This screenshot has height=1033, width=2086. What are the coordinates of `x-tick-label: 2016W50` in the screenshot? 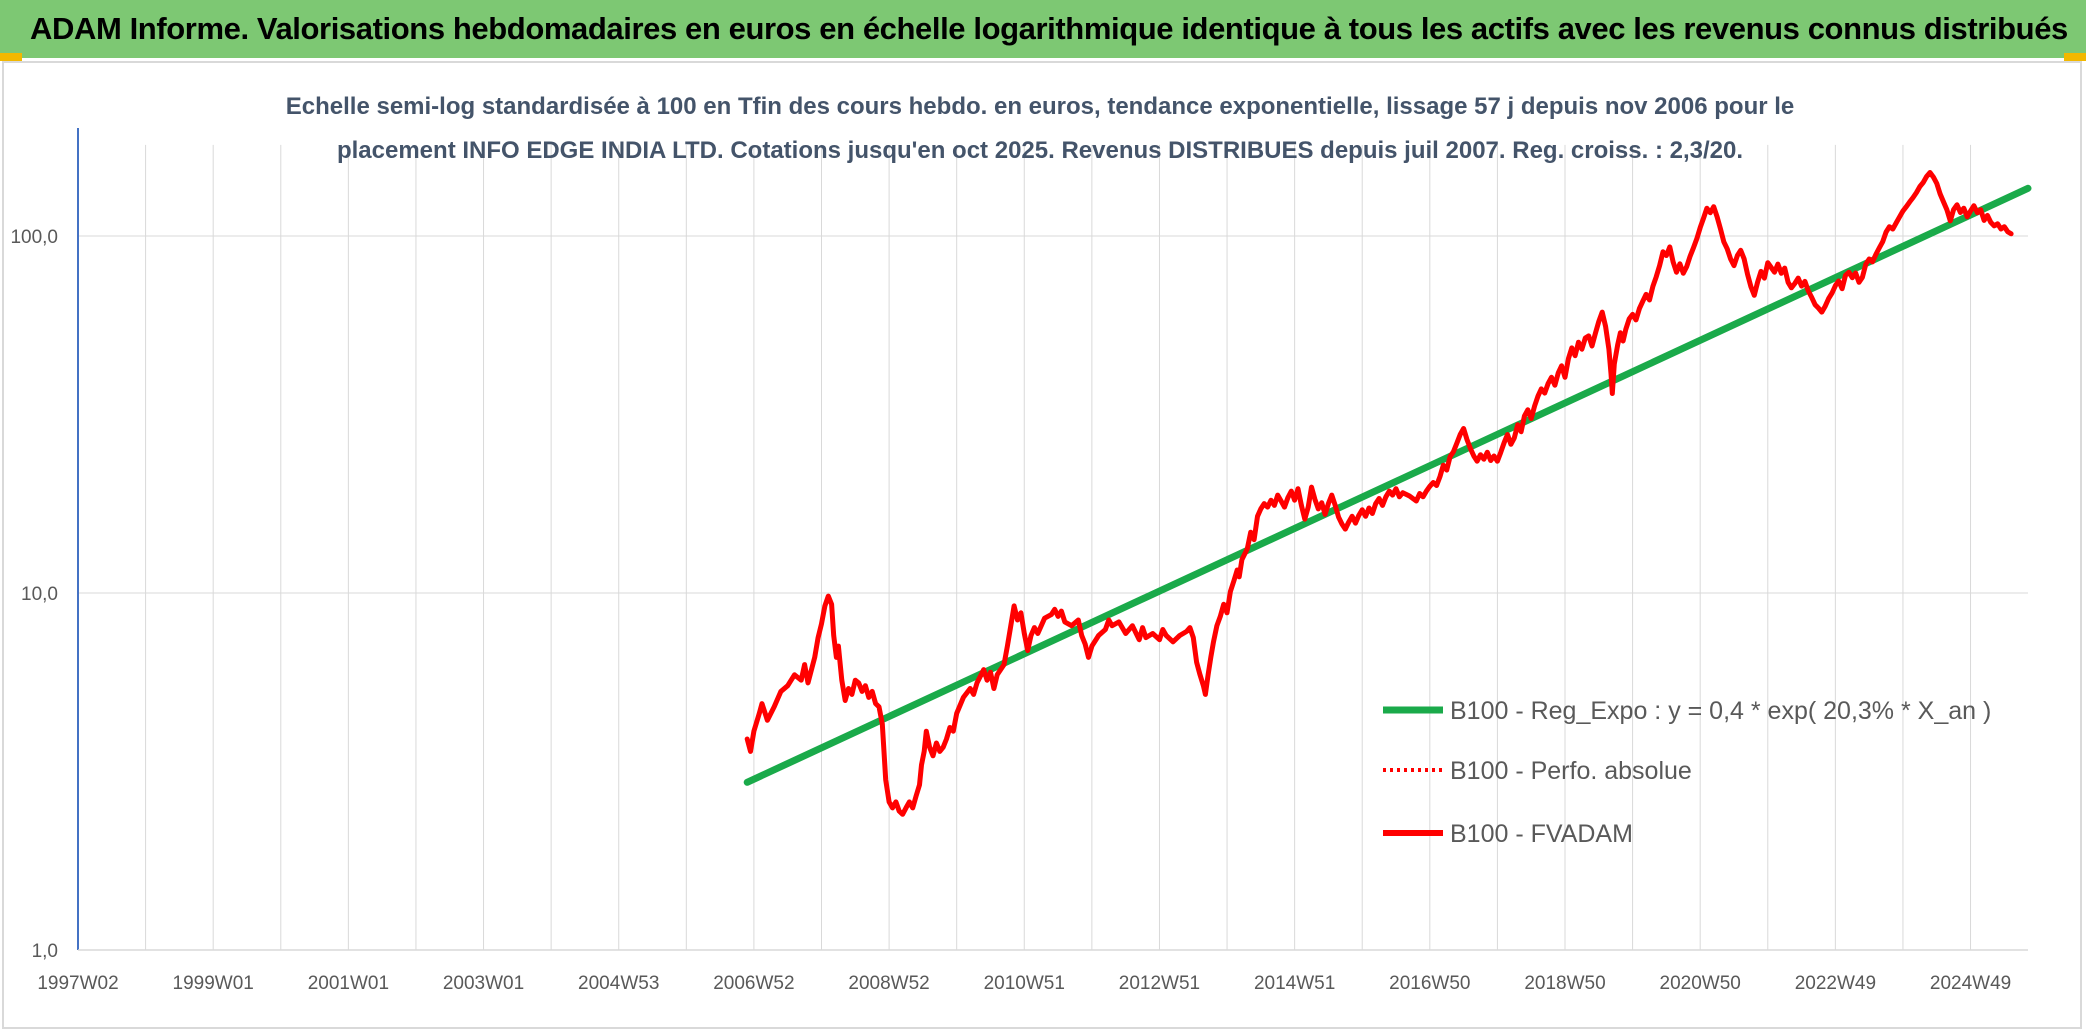 It's located at (1429, 983).